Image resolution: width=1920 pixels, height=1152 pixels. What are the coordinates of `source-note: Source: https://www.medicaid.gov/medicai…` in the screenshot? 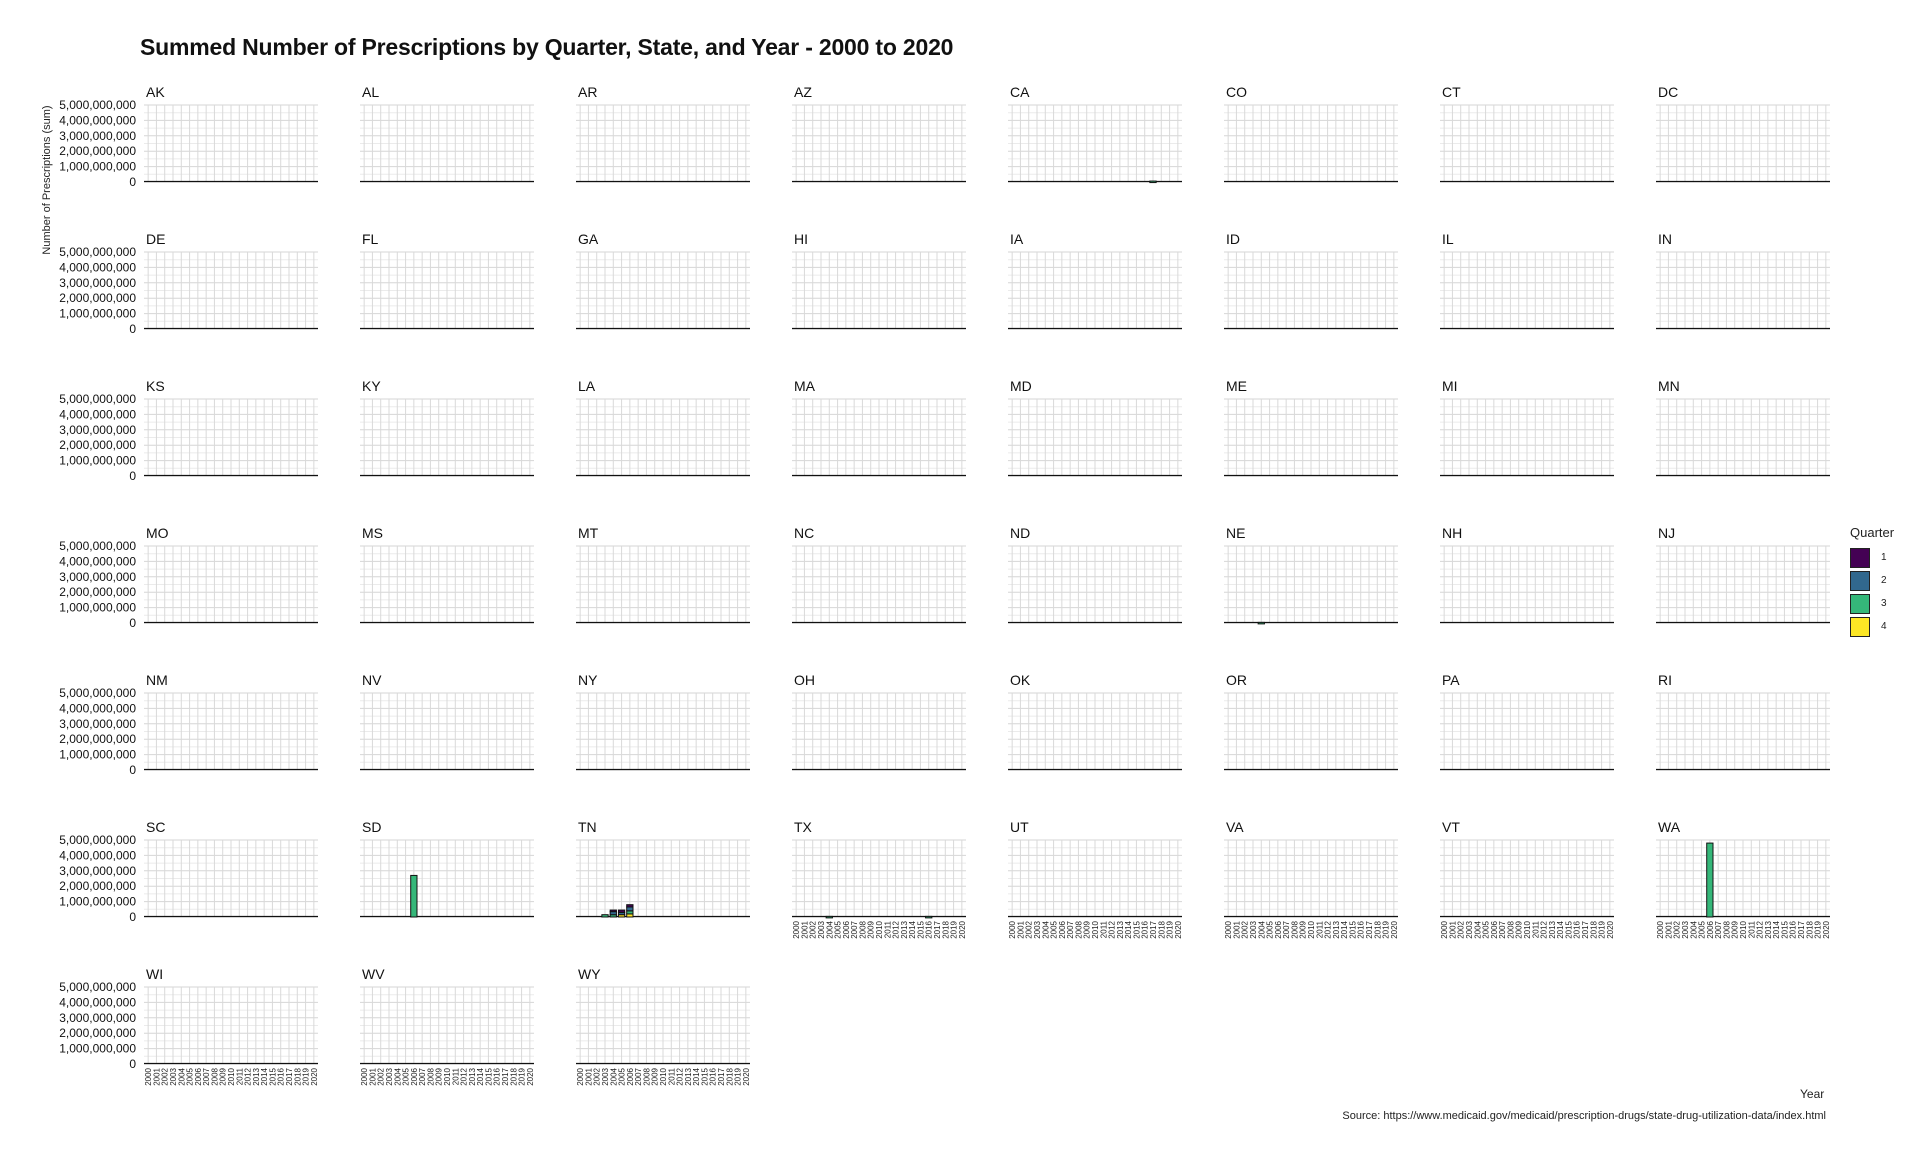 It's located at (1584, 1116).